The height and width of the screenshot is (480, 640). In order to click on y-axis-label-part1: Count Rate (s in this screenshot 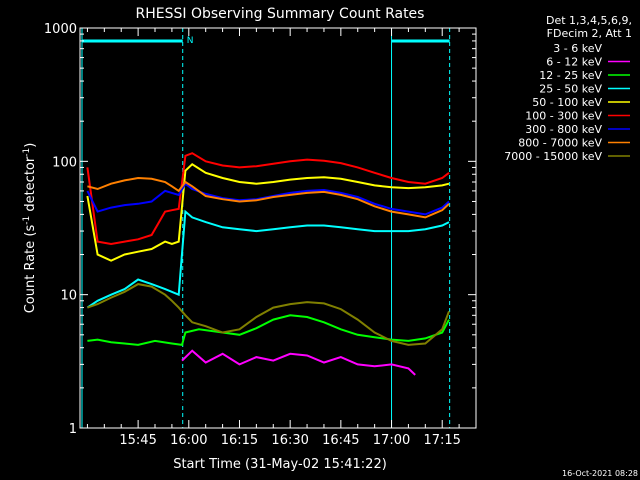, I will do `click(30, 269)`.